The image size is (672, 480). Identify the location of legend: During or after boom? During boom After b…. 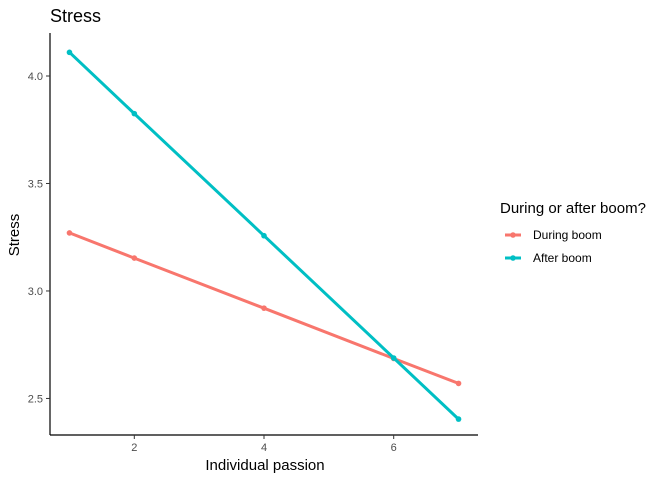
(573, 232).